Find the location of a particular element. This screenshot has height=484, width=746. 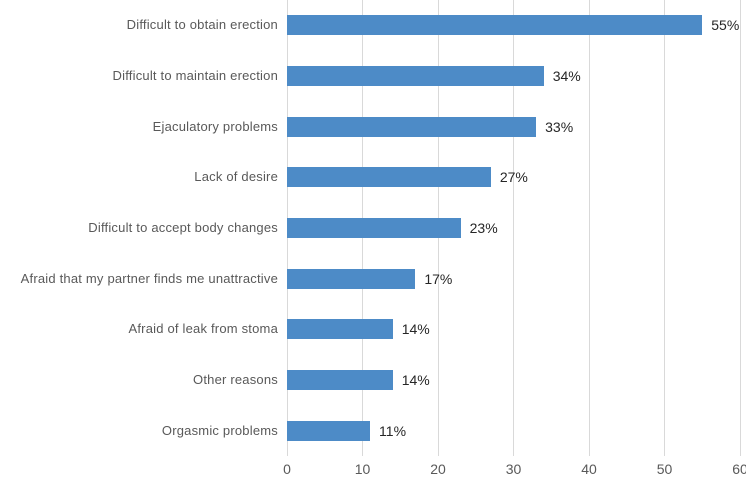

category-label: Ejaculatory problems is located at coordinates (215, 126).